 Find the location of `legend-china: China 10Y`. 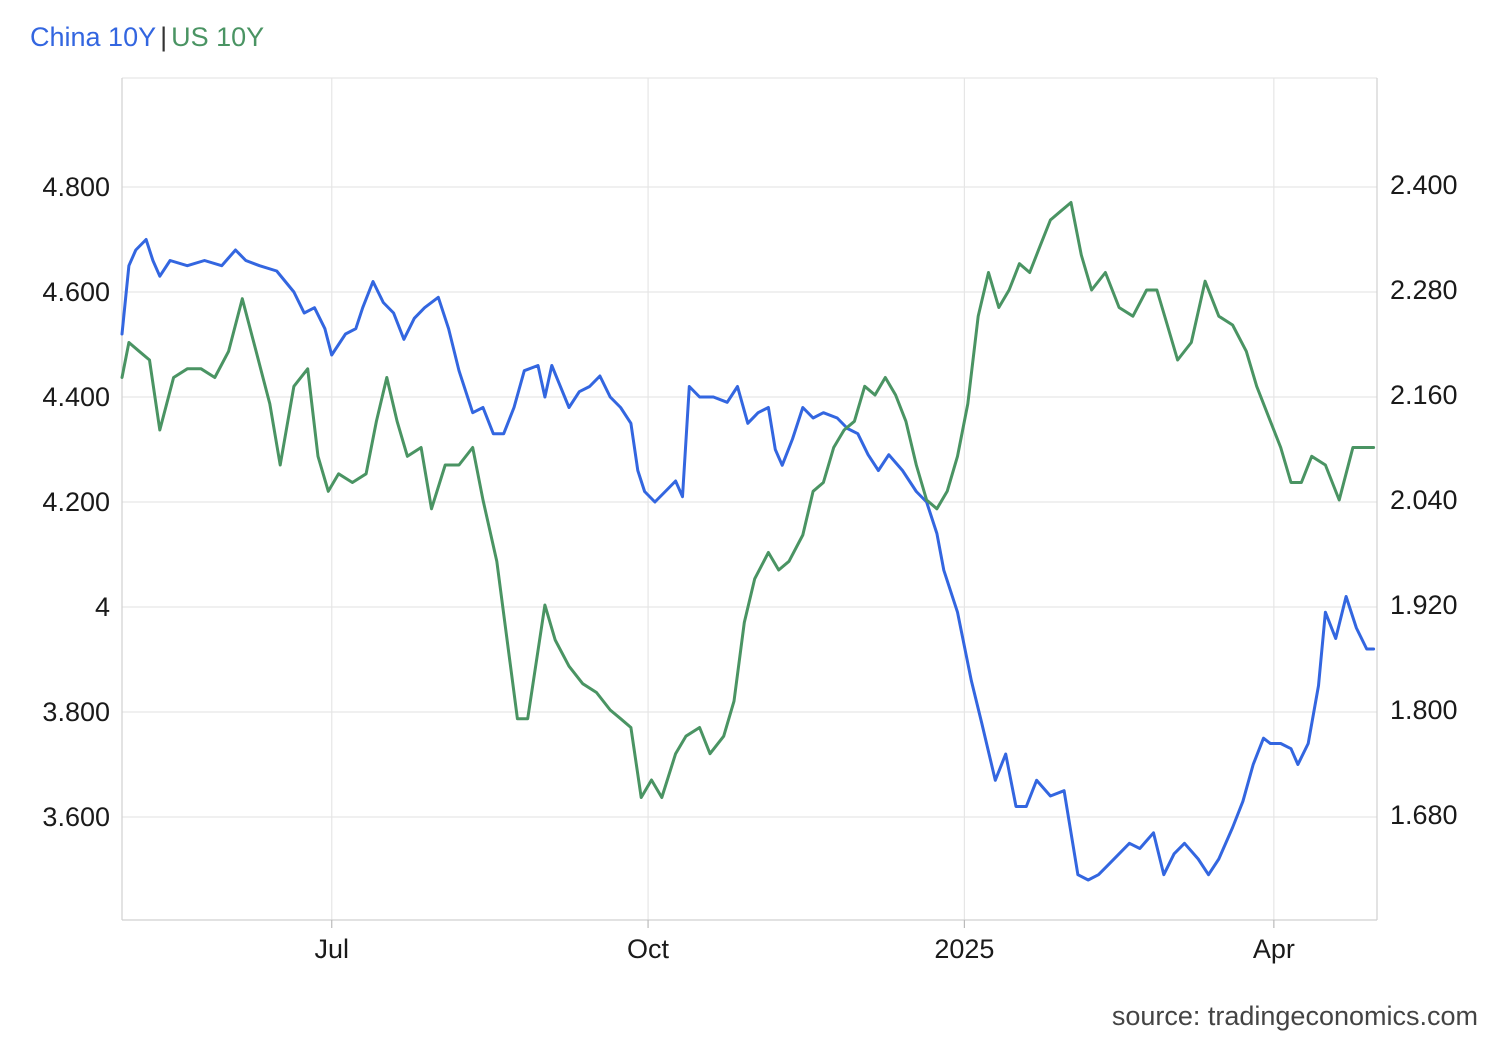

legend-china: China 10Y is located at coordinates (93, 37).